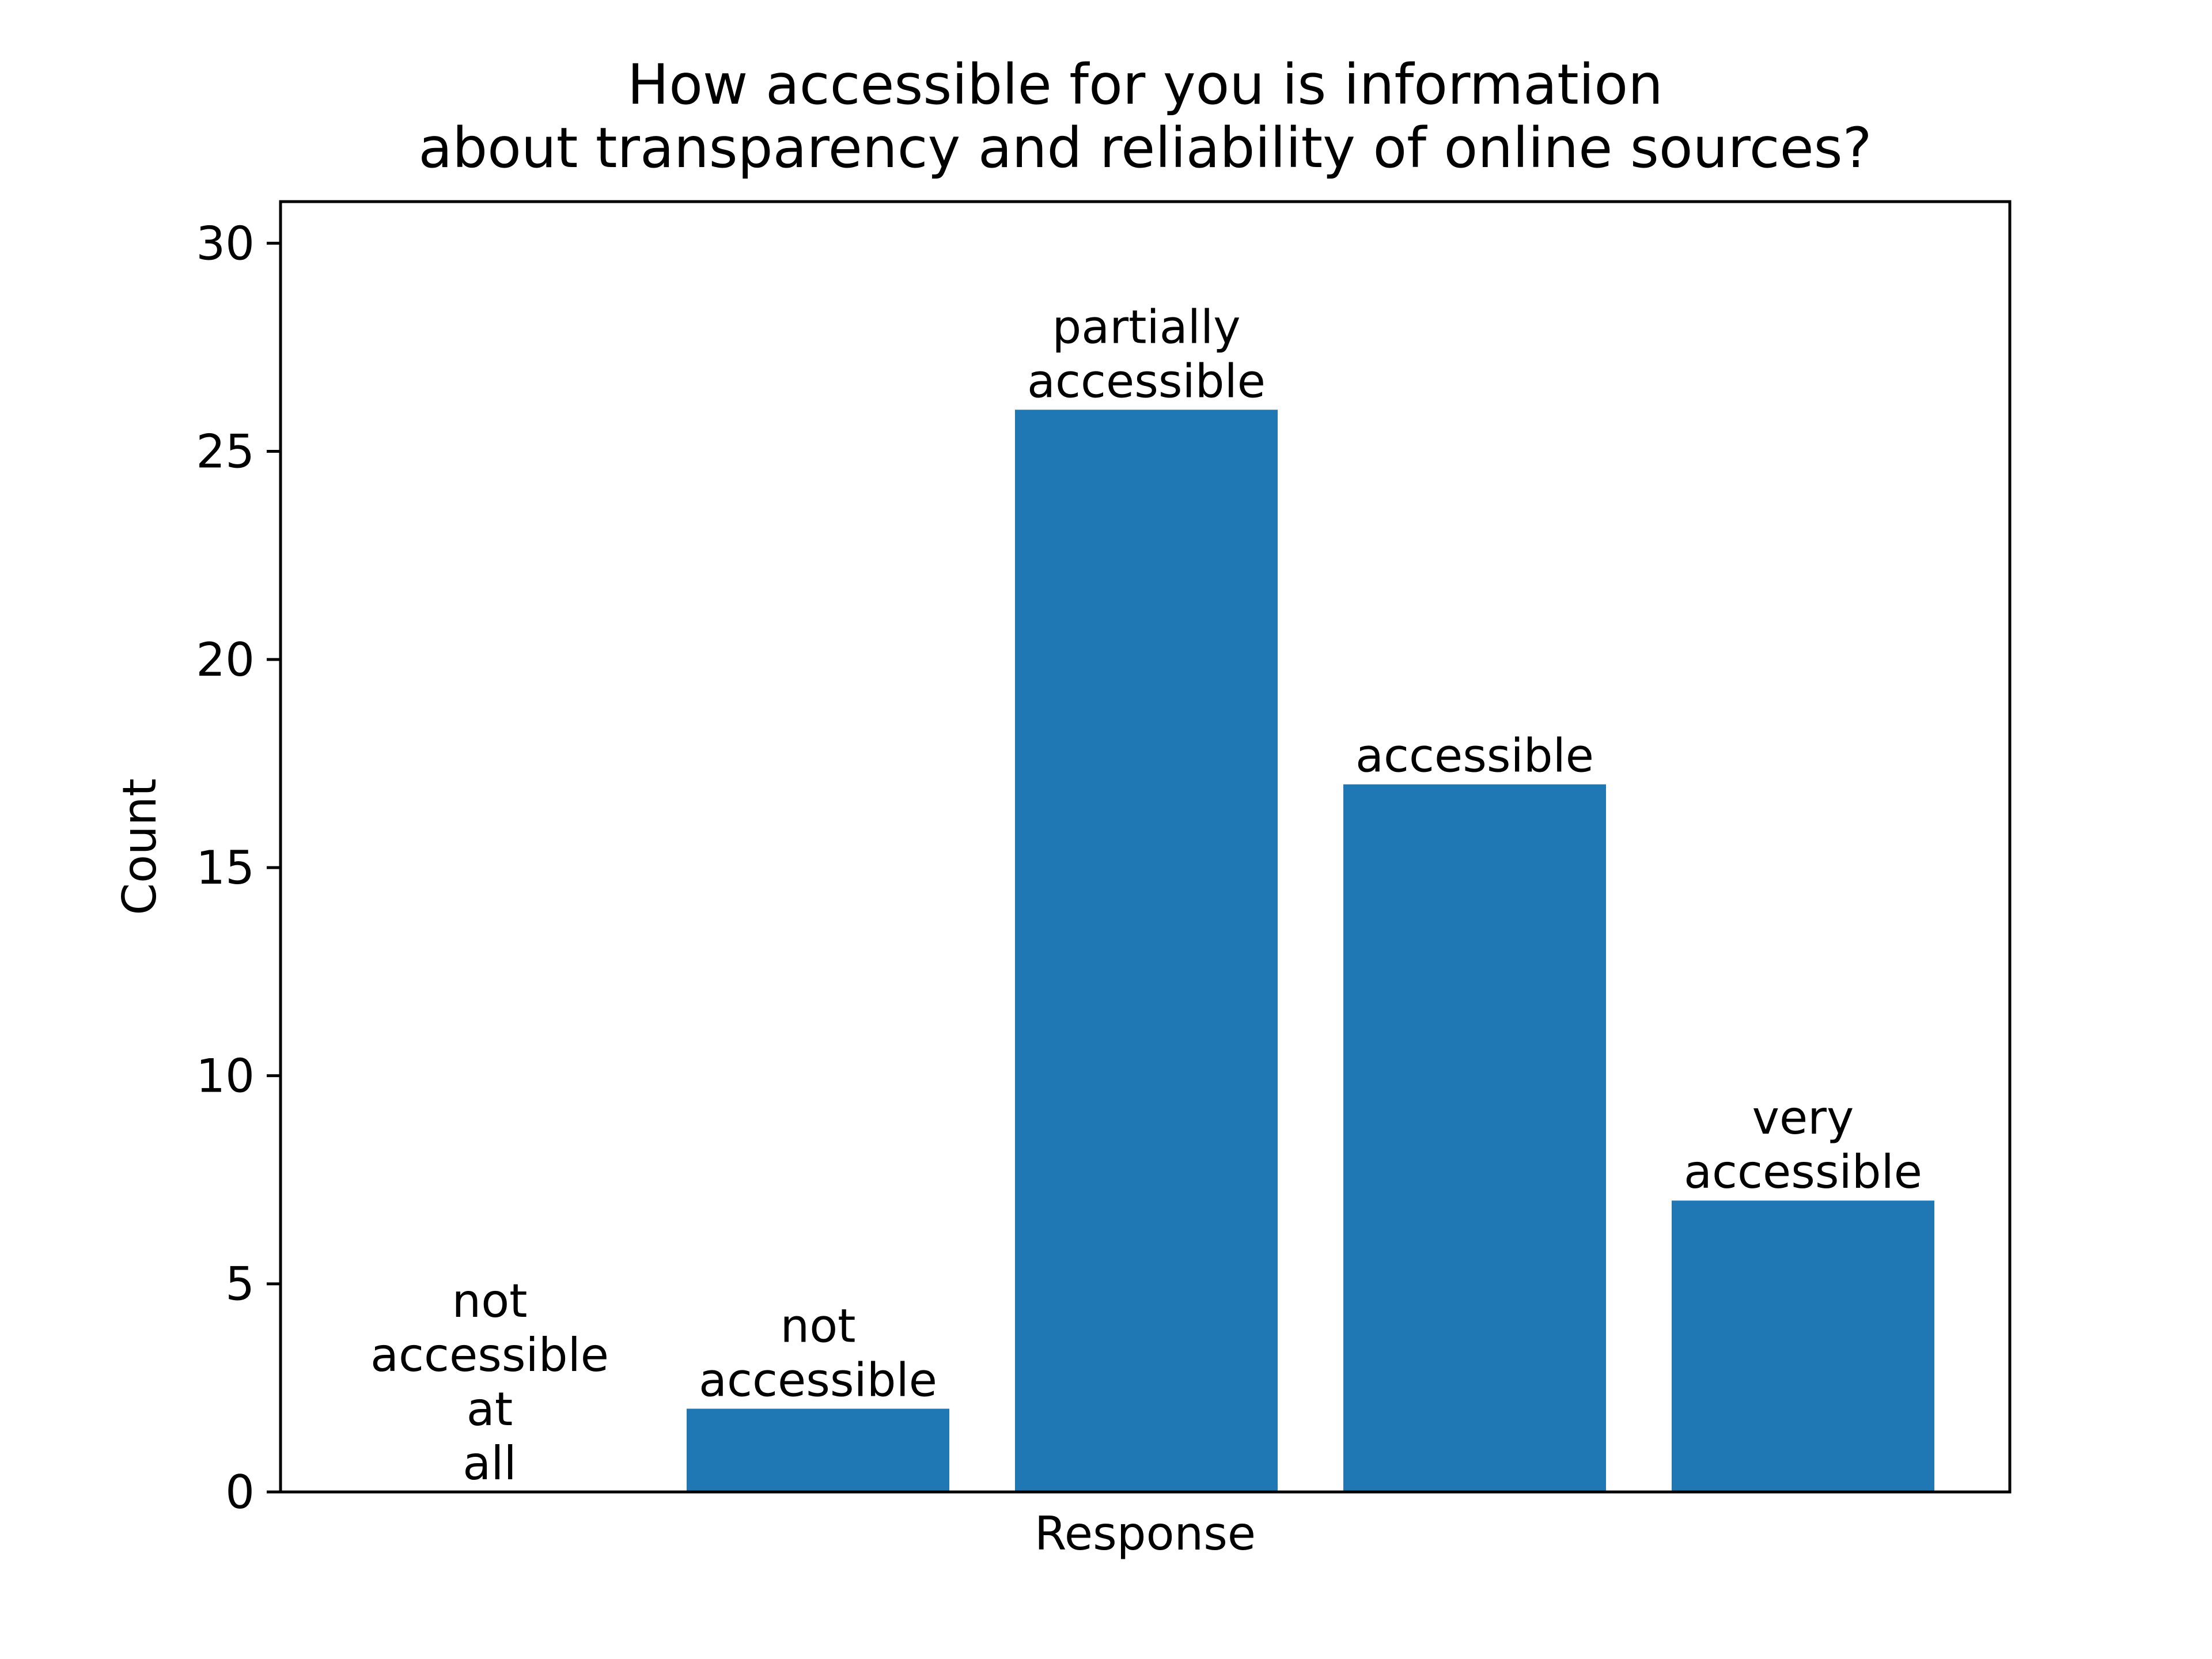 This screenshot has height=1659, width=2212. I want to click on y-tick-label: 20, so click(225, 660).